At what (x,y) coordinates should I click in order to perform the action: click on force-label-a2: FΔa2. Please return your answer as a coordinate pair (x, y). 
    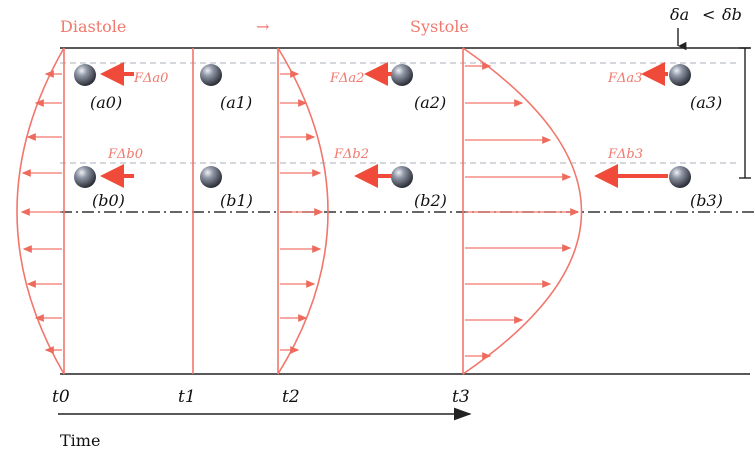
    Looking at the image, I should click on (346, 78).